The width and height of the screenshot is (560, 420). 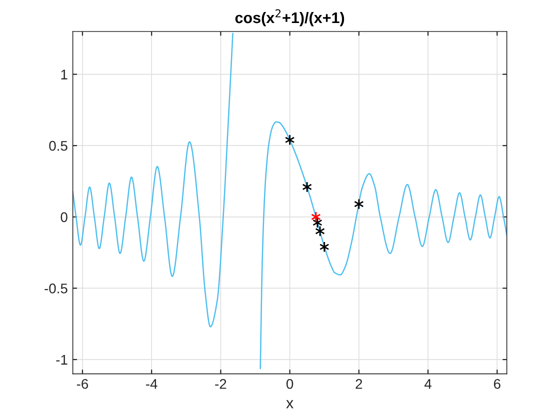 What do you see at coordinates (64, 217) in the screenshot?
I see `y-tick-label: 0` at bounding box center [64, 217].